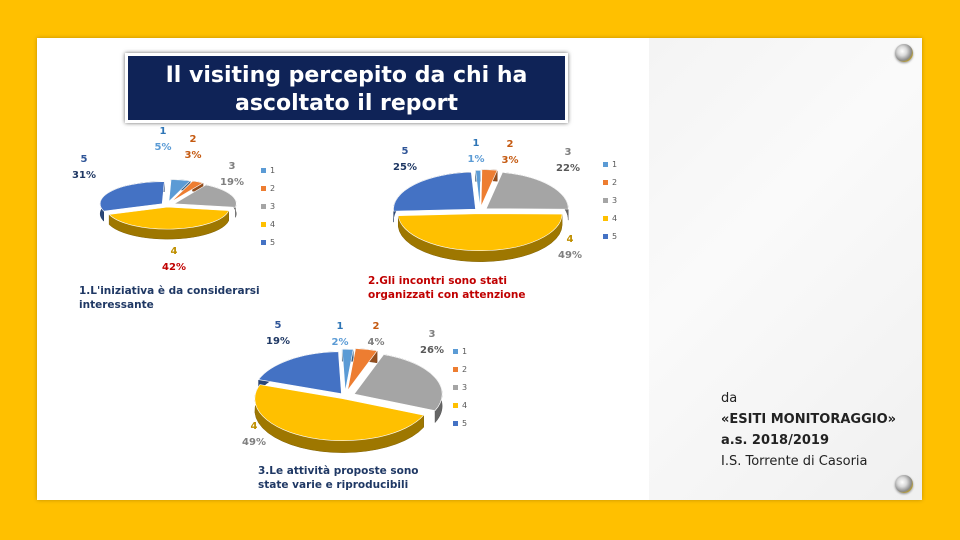 Image resolution: width=960 pixels, height=540 pixels. I want to click on pie-2-value-label: 49%, so click(570, 255).